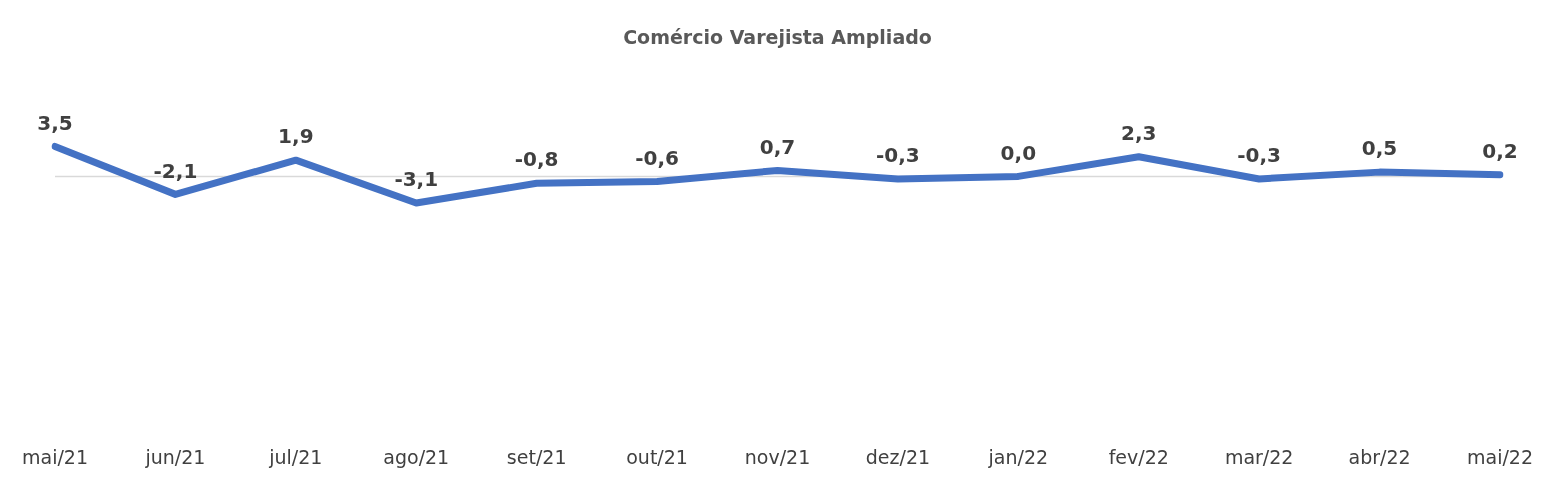 This screenshot has height=502, width=1555. I want to click on x-tick-label: fev/22, so click(1138, 456).